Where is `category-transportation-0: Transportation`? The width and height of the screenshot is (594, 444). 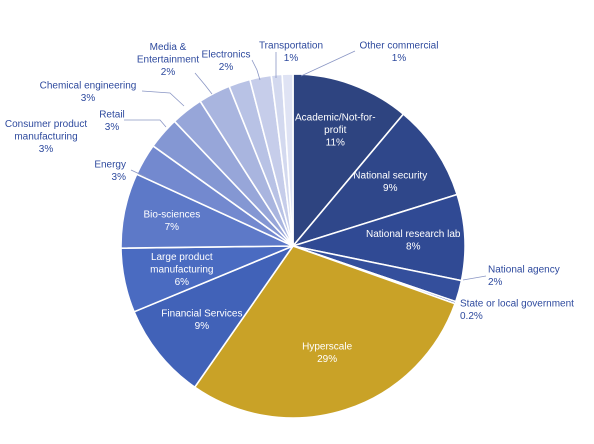 category-transportation-0: Transportation is located at coordinates (291, 45).